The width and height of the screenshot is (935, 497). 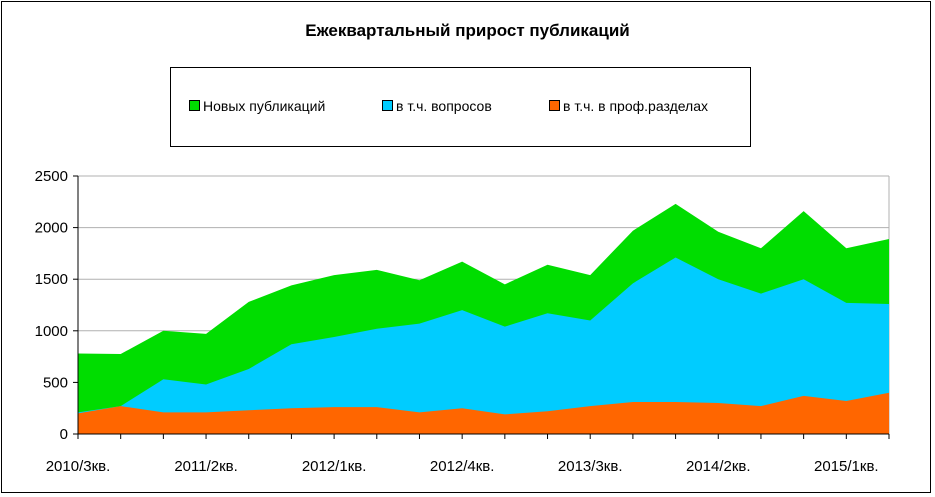 I want to click on legend-label-prof: в т.ч. в проф.разделах, so click(x=636, y=106).